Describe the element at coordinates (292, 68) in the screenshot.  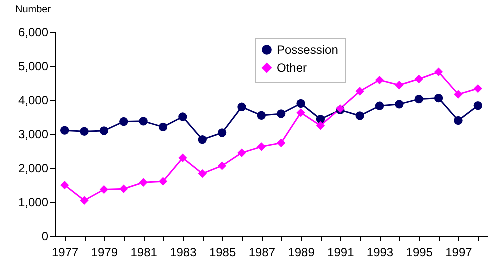
I see `legend-label: Other` at that location.